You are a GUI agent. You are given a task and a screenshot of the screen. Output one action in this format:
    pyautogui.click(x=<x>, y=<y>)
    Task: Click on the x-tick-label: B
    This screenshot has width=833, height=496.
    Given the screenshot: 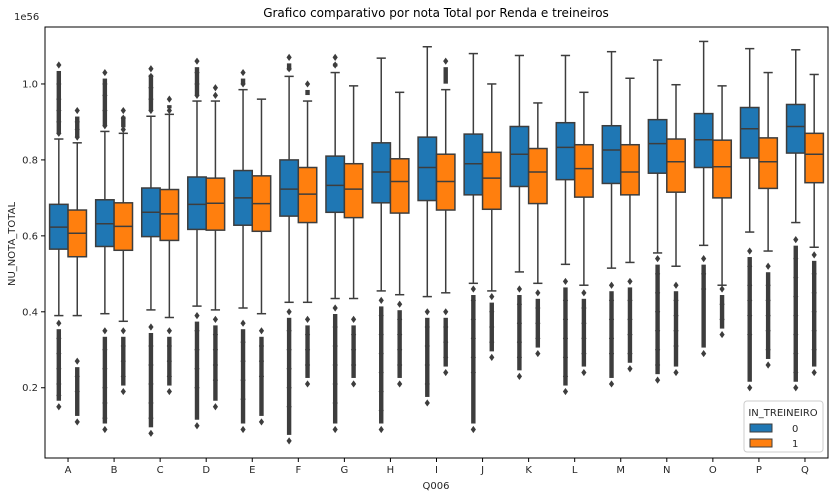 What is the action you would take?
    pyautogui.click(x=114, y=470)
    